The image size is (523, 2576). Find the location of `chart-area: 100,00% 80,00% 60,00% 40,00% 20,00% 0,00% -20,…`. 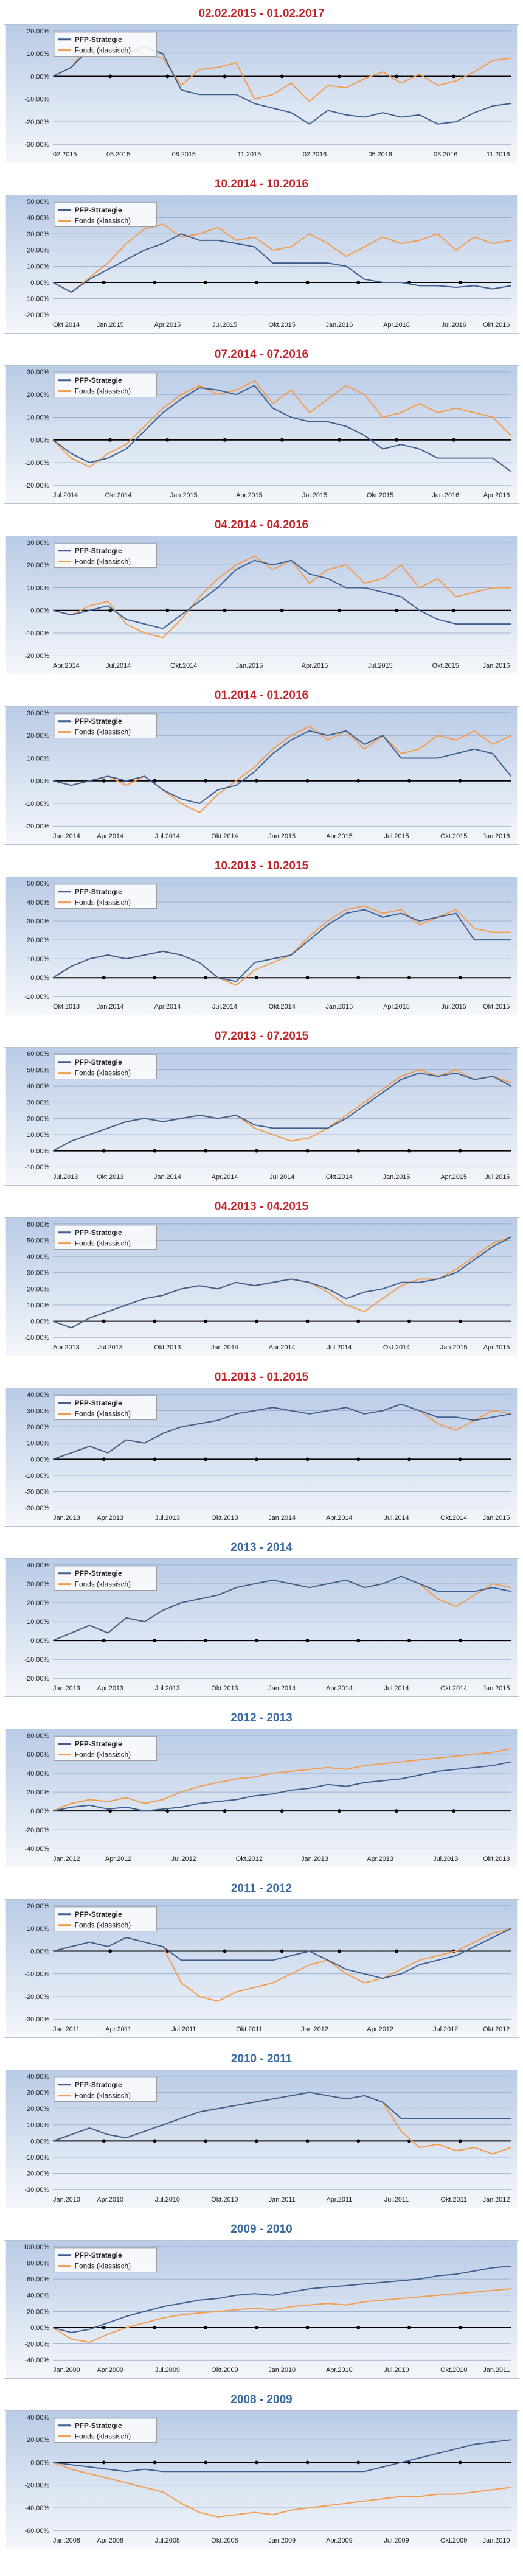

chart-area: 100,00% 80,00% 60,00% 40,00% 20,00% 0,00% -20,… is located at coordinates (261, 2309).